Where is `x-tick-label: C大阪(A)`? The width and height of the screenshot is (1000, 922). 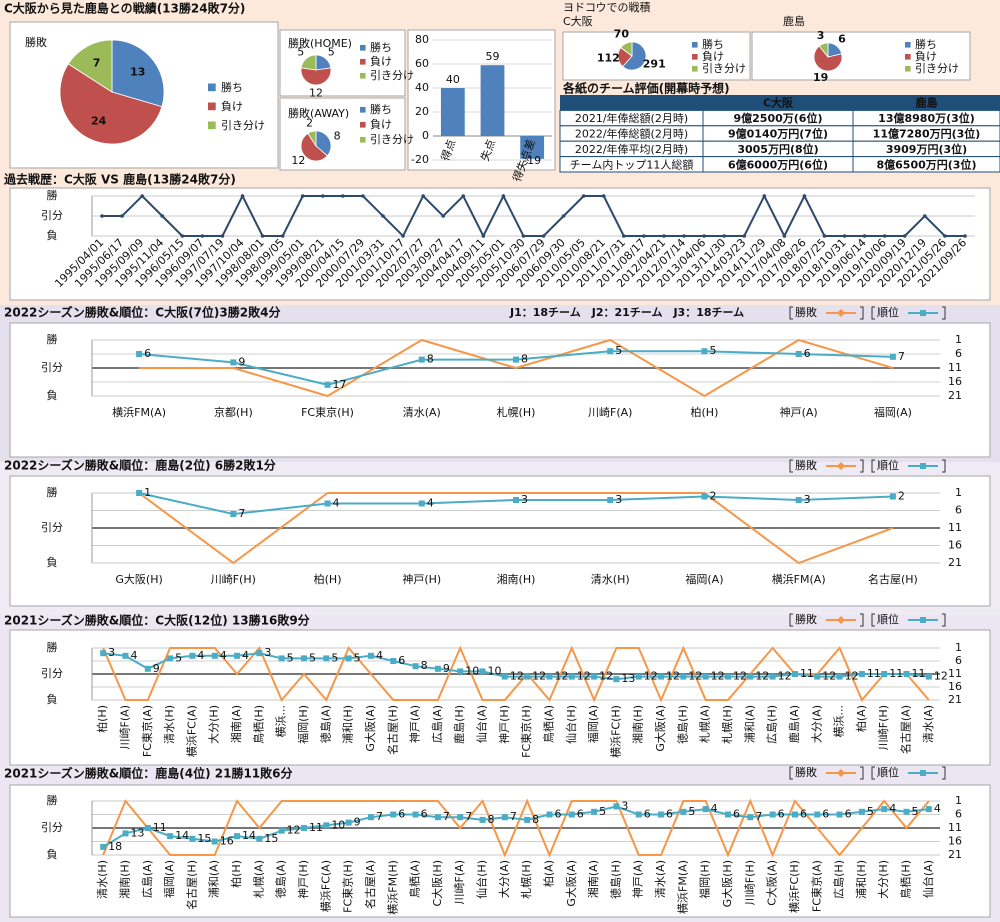 x-tick-label: C大阪(A) is located at coordinates (772, 883).